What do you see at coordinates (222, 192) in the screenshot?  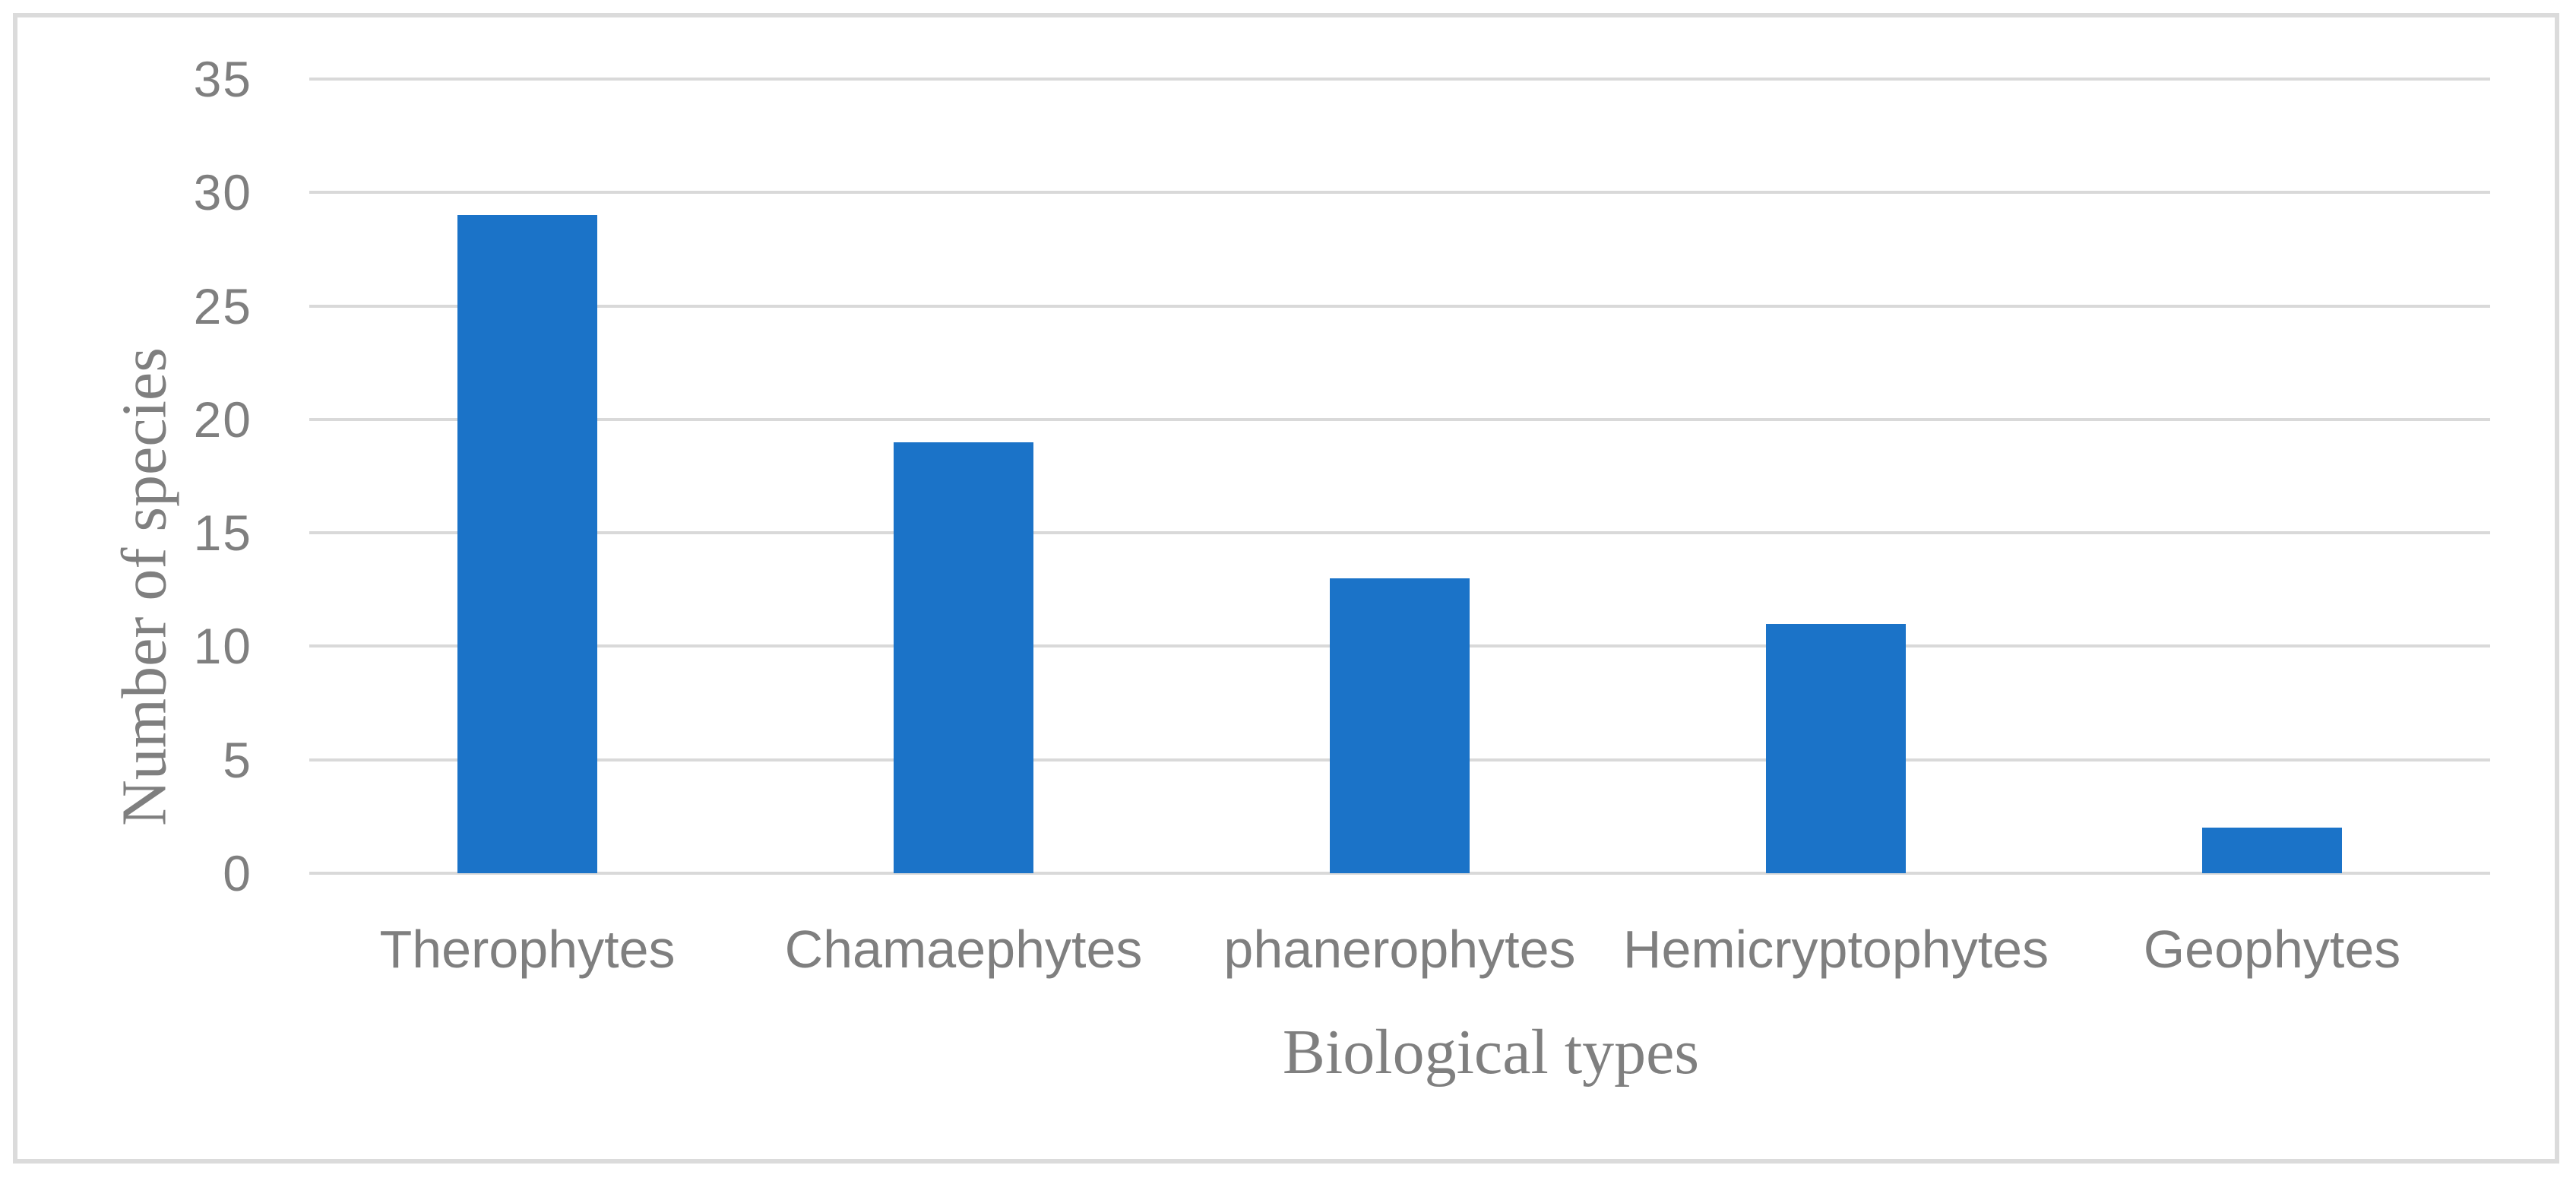 I see `y-tick-label-30: 30` at bounding box center [222, 192].